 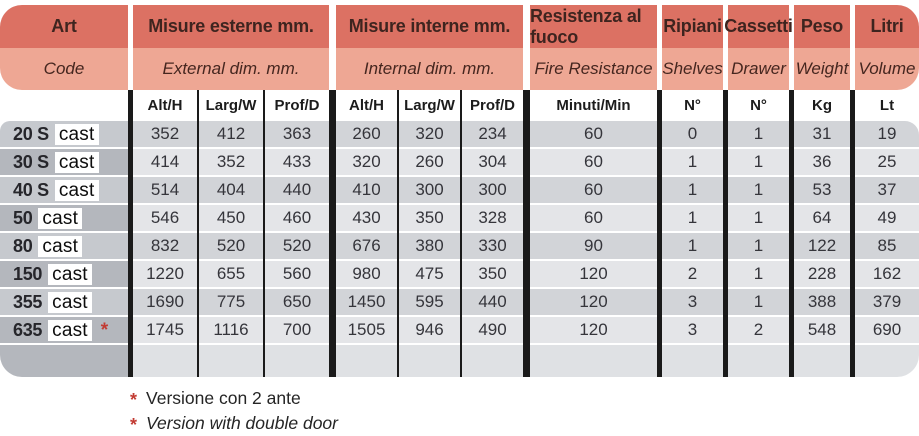 What do you see at coordinates (887, 219) in the screenshot?
I see `table-cell: 49` at bounding box center [887, 219].